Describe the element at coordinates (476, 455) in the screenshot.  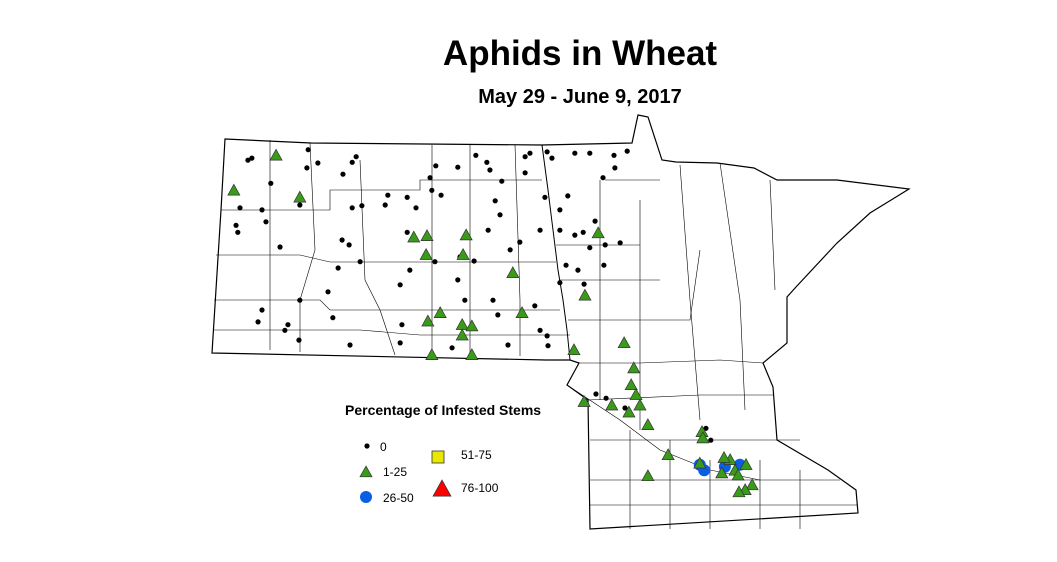
I see `legend-label-51-75: 51-75` at that location.